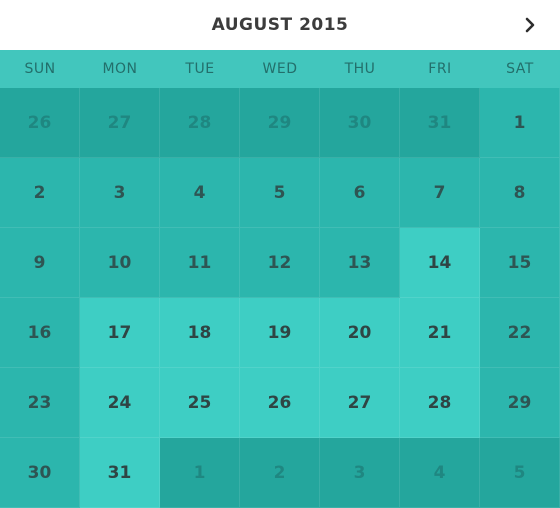  What do you see at coordinates (360, 333) in the screenshot?
I see `day-cell-highlighted: 20` at bounding box center [360, 333].